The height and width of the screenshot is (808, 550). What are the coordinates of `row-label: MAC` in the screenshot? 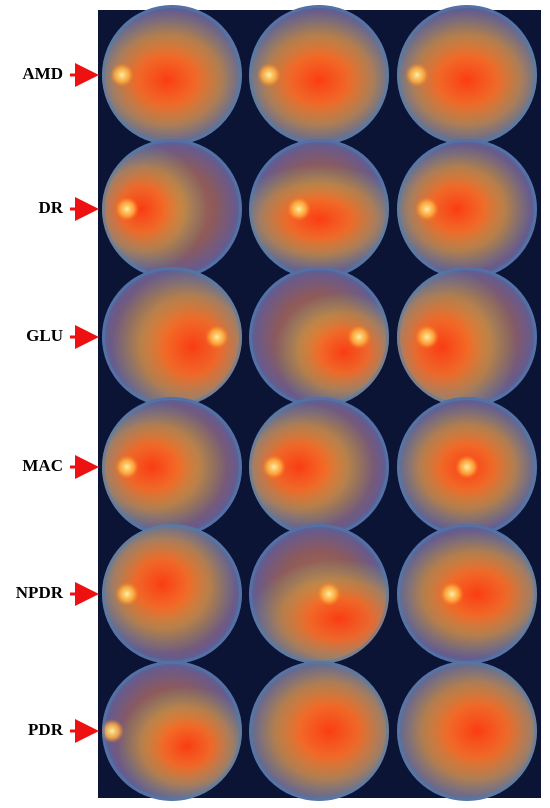 It's located at (42, 465).